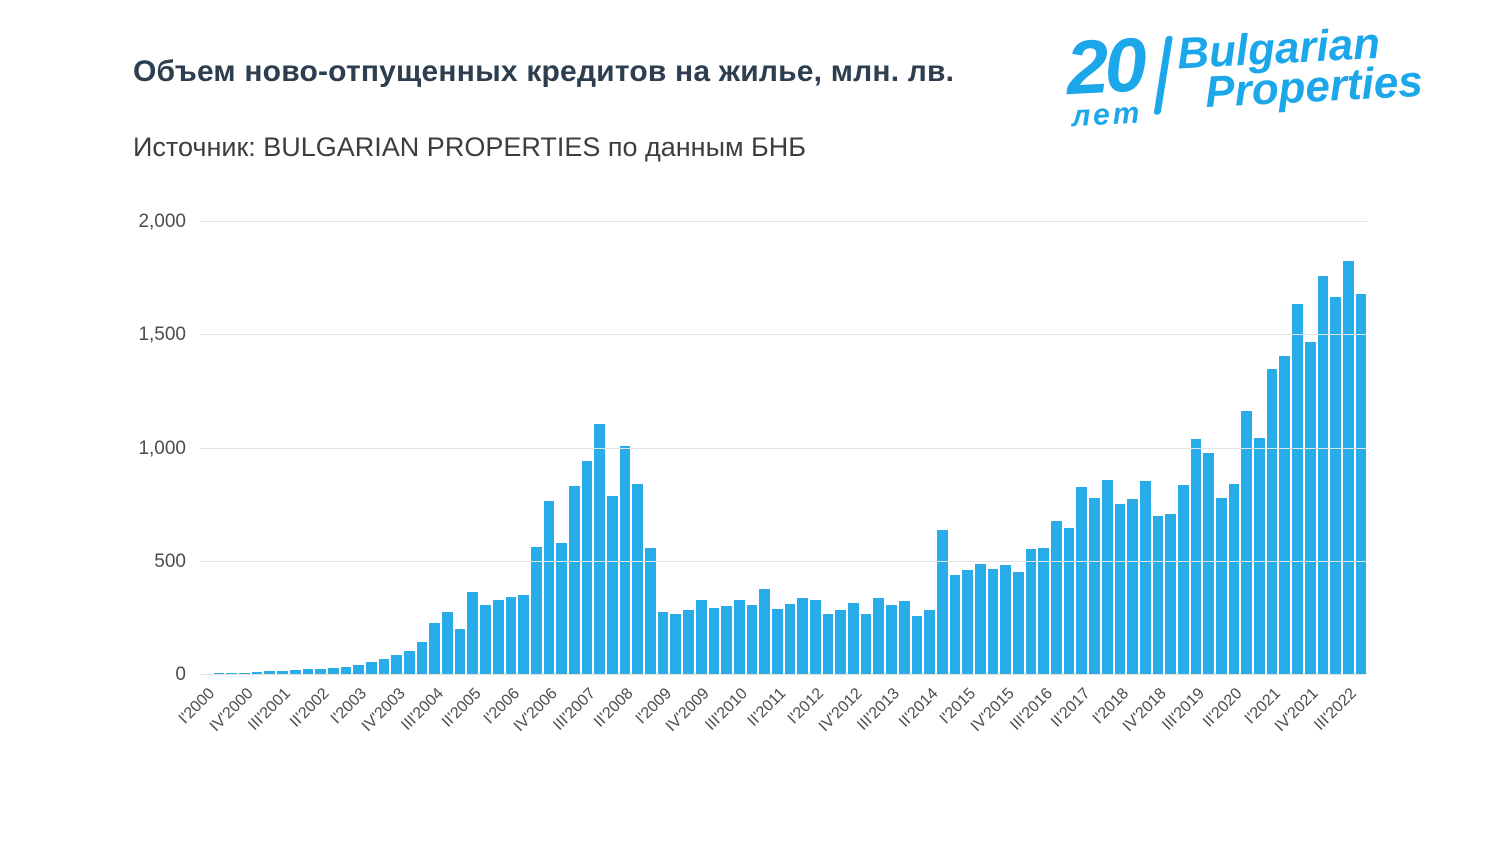  Describe the element at coordinates (929, 642) in the screenshot. I see `bar-II'2014` at that location.